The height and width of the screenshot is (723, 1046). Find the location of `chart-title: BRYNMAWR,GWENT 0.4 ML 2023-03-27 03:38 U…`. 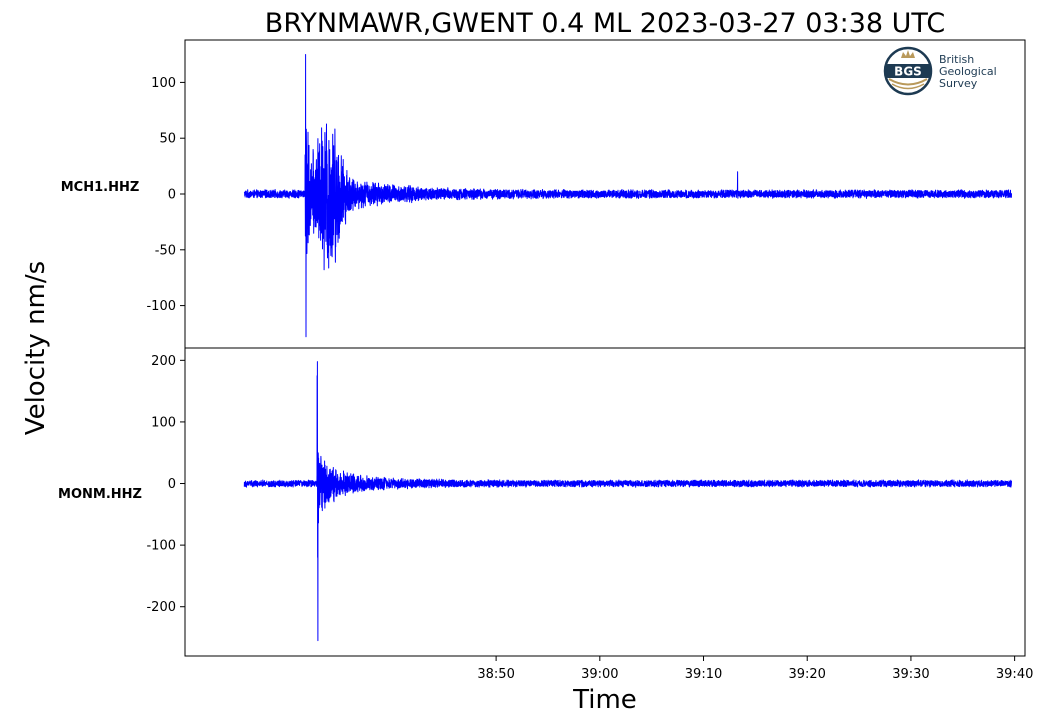

chart-title: BRYNMAWR,GWENT 0.4 ML 2023-03-27 03:38 U… is located at coordinates (605, 23).